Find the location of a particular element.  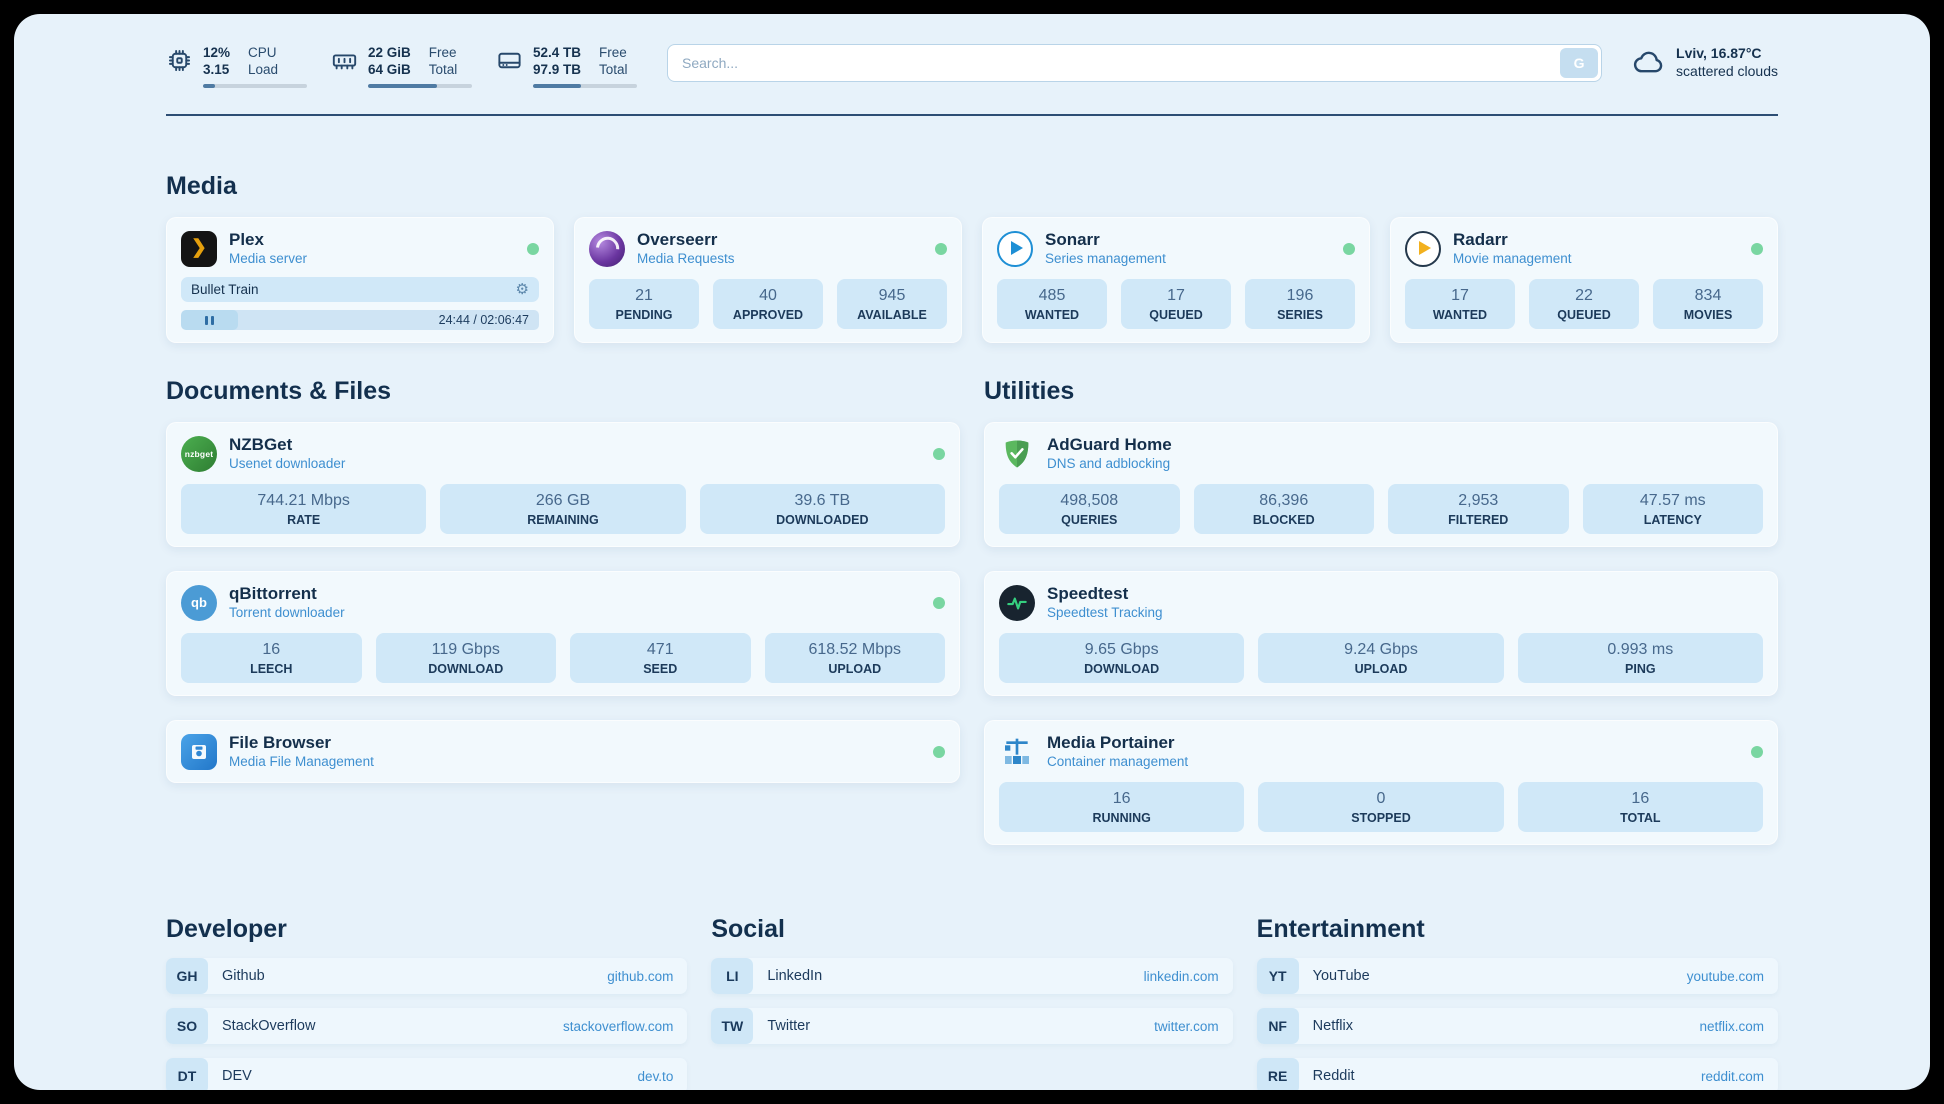

app-subtitle: Movie management is located at coordinates (1512, 258).